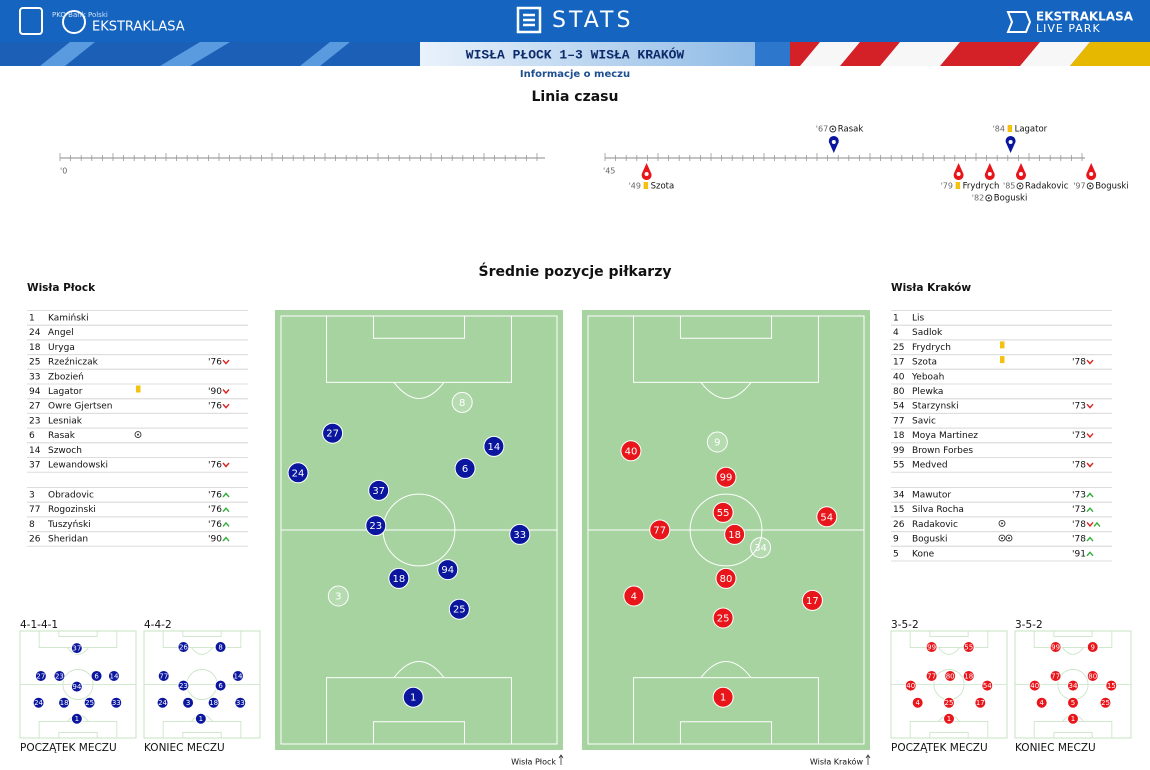 This screenshot has height=770, width=1150. What do you see at coordinates (575, 74) in the screenshot?
I see `match-info-link: Informacje o meczu` at bounding box center [575, 74].